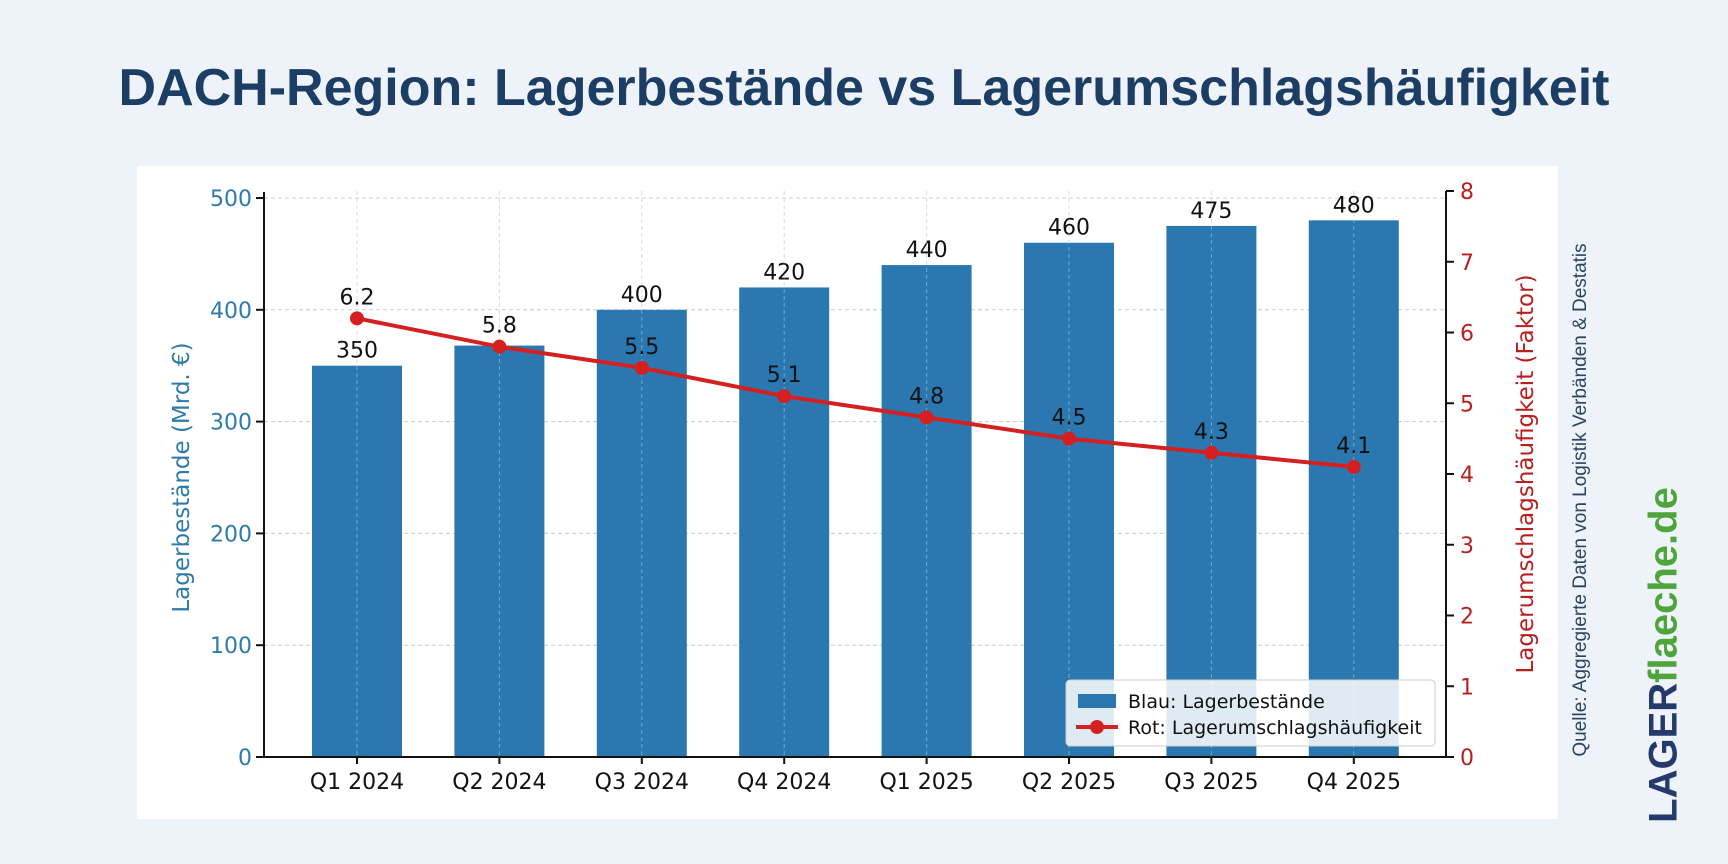 This screenshot has height=864, width=1728. I want to click on right-tick-label: 2, so click(1467, 617).